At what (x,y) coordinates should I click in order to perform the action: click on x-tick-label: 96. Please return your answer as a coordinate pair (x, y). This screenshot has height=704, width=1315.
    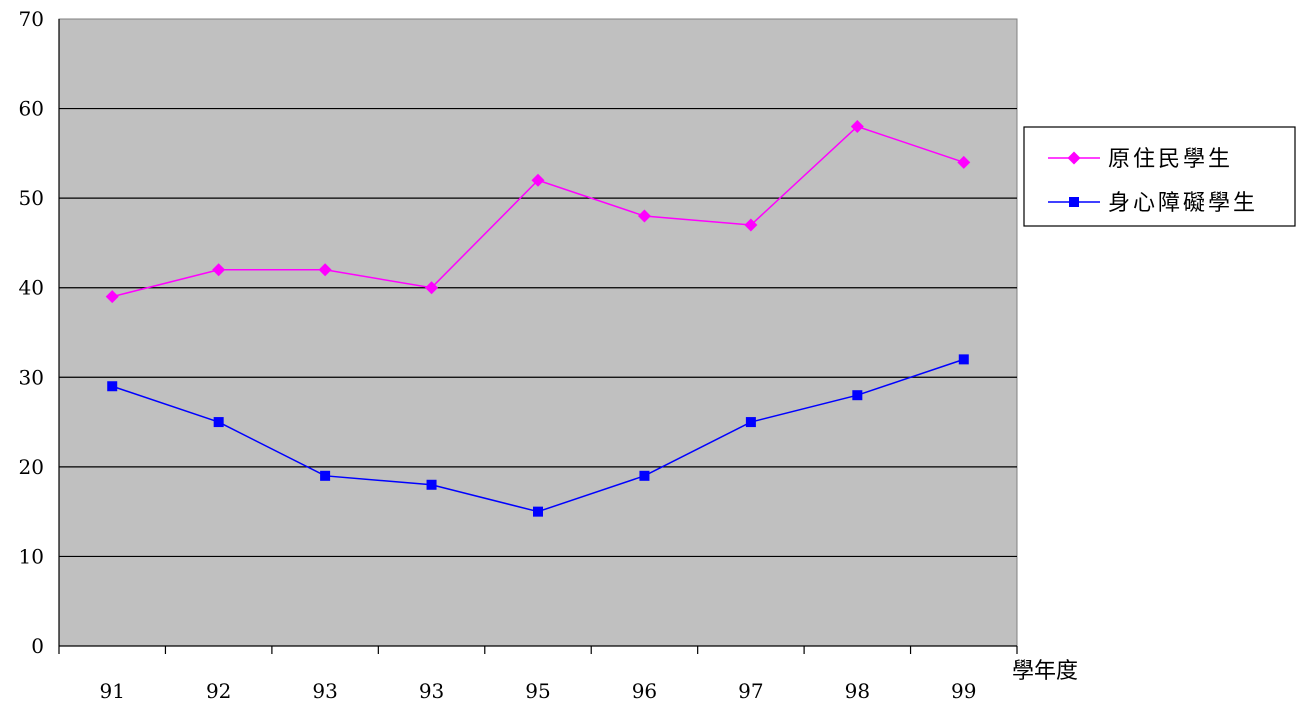
    Looking at the image, I should click on (644, 691).